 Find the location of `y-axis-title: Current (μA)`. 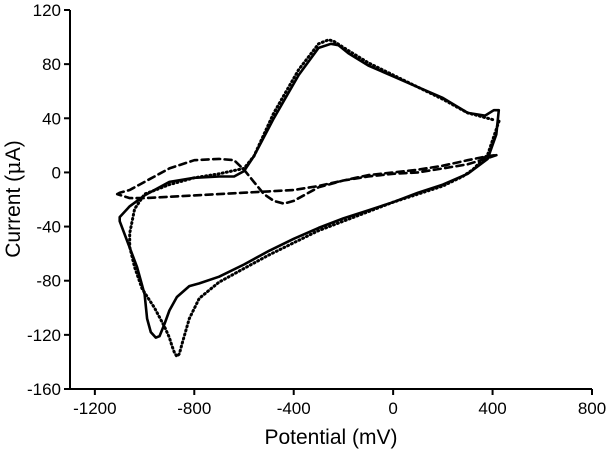

y-axis-title: Current (μA) is located at coordinates (13, 199).